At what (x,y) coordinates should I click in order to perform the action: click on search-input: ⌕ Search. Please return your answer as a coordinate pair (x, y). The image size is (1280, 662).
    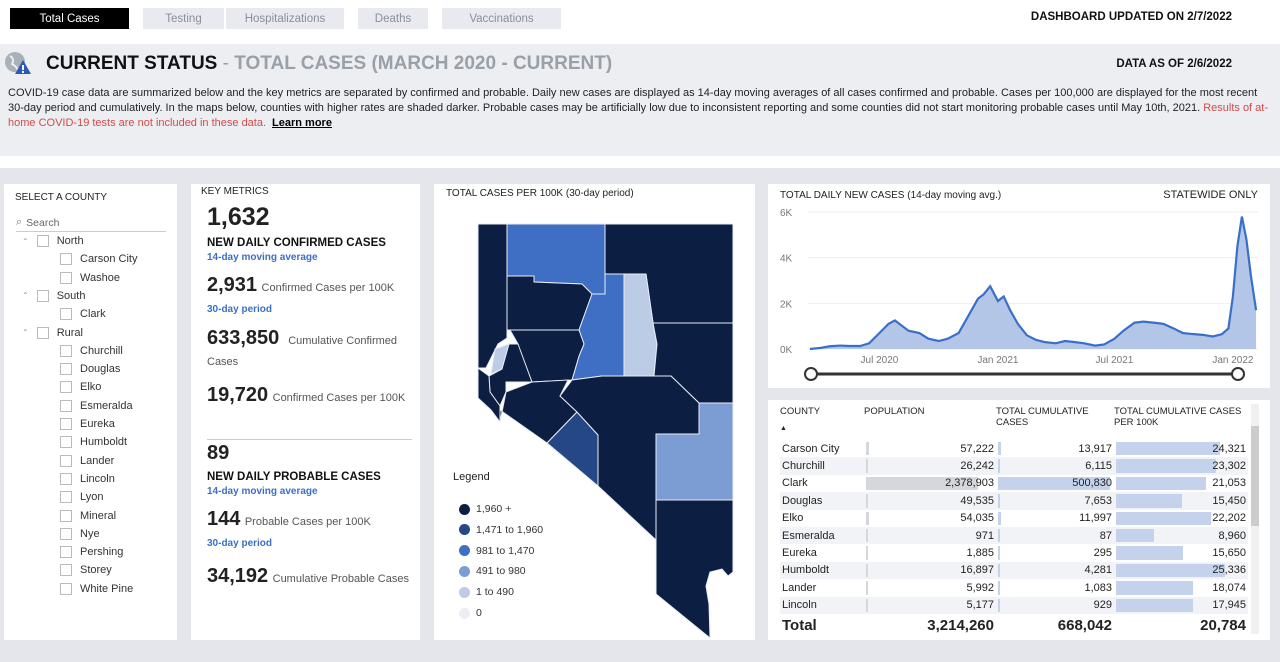
    Looking at the image, I should click on (91, 223).